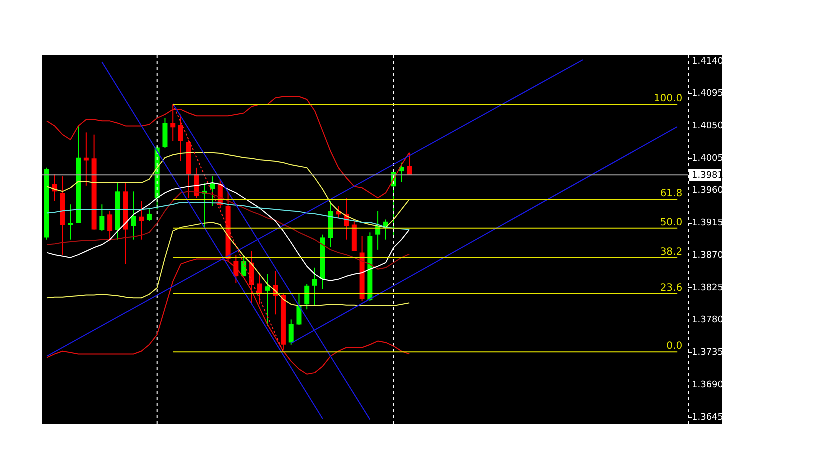 Image resolution: width=819 pixels, height=460 pixels. Describe the element at coordinates (708, 94) in the screenshot. I see `y-tick-label: 1.4095` at that location.